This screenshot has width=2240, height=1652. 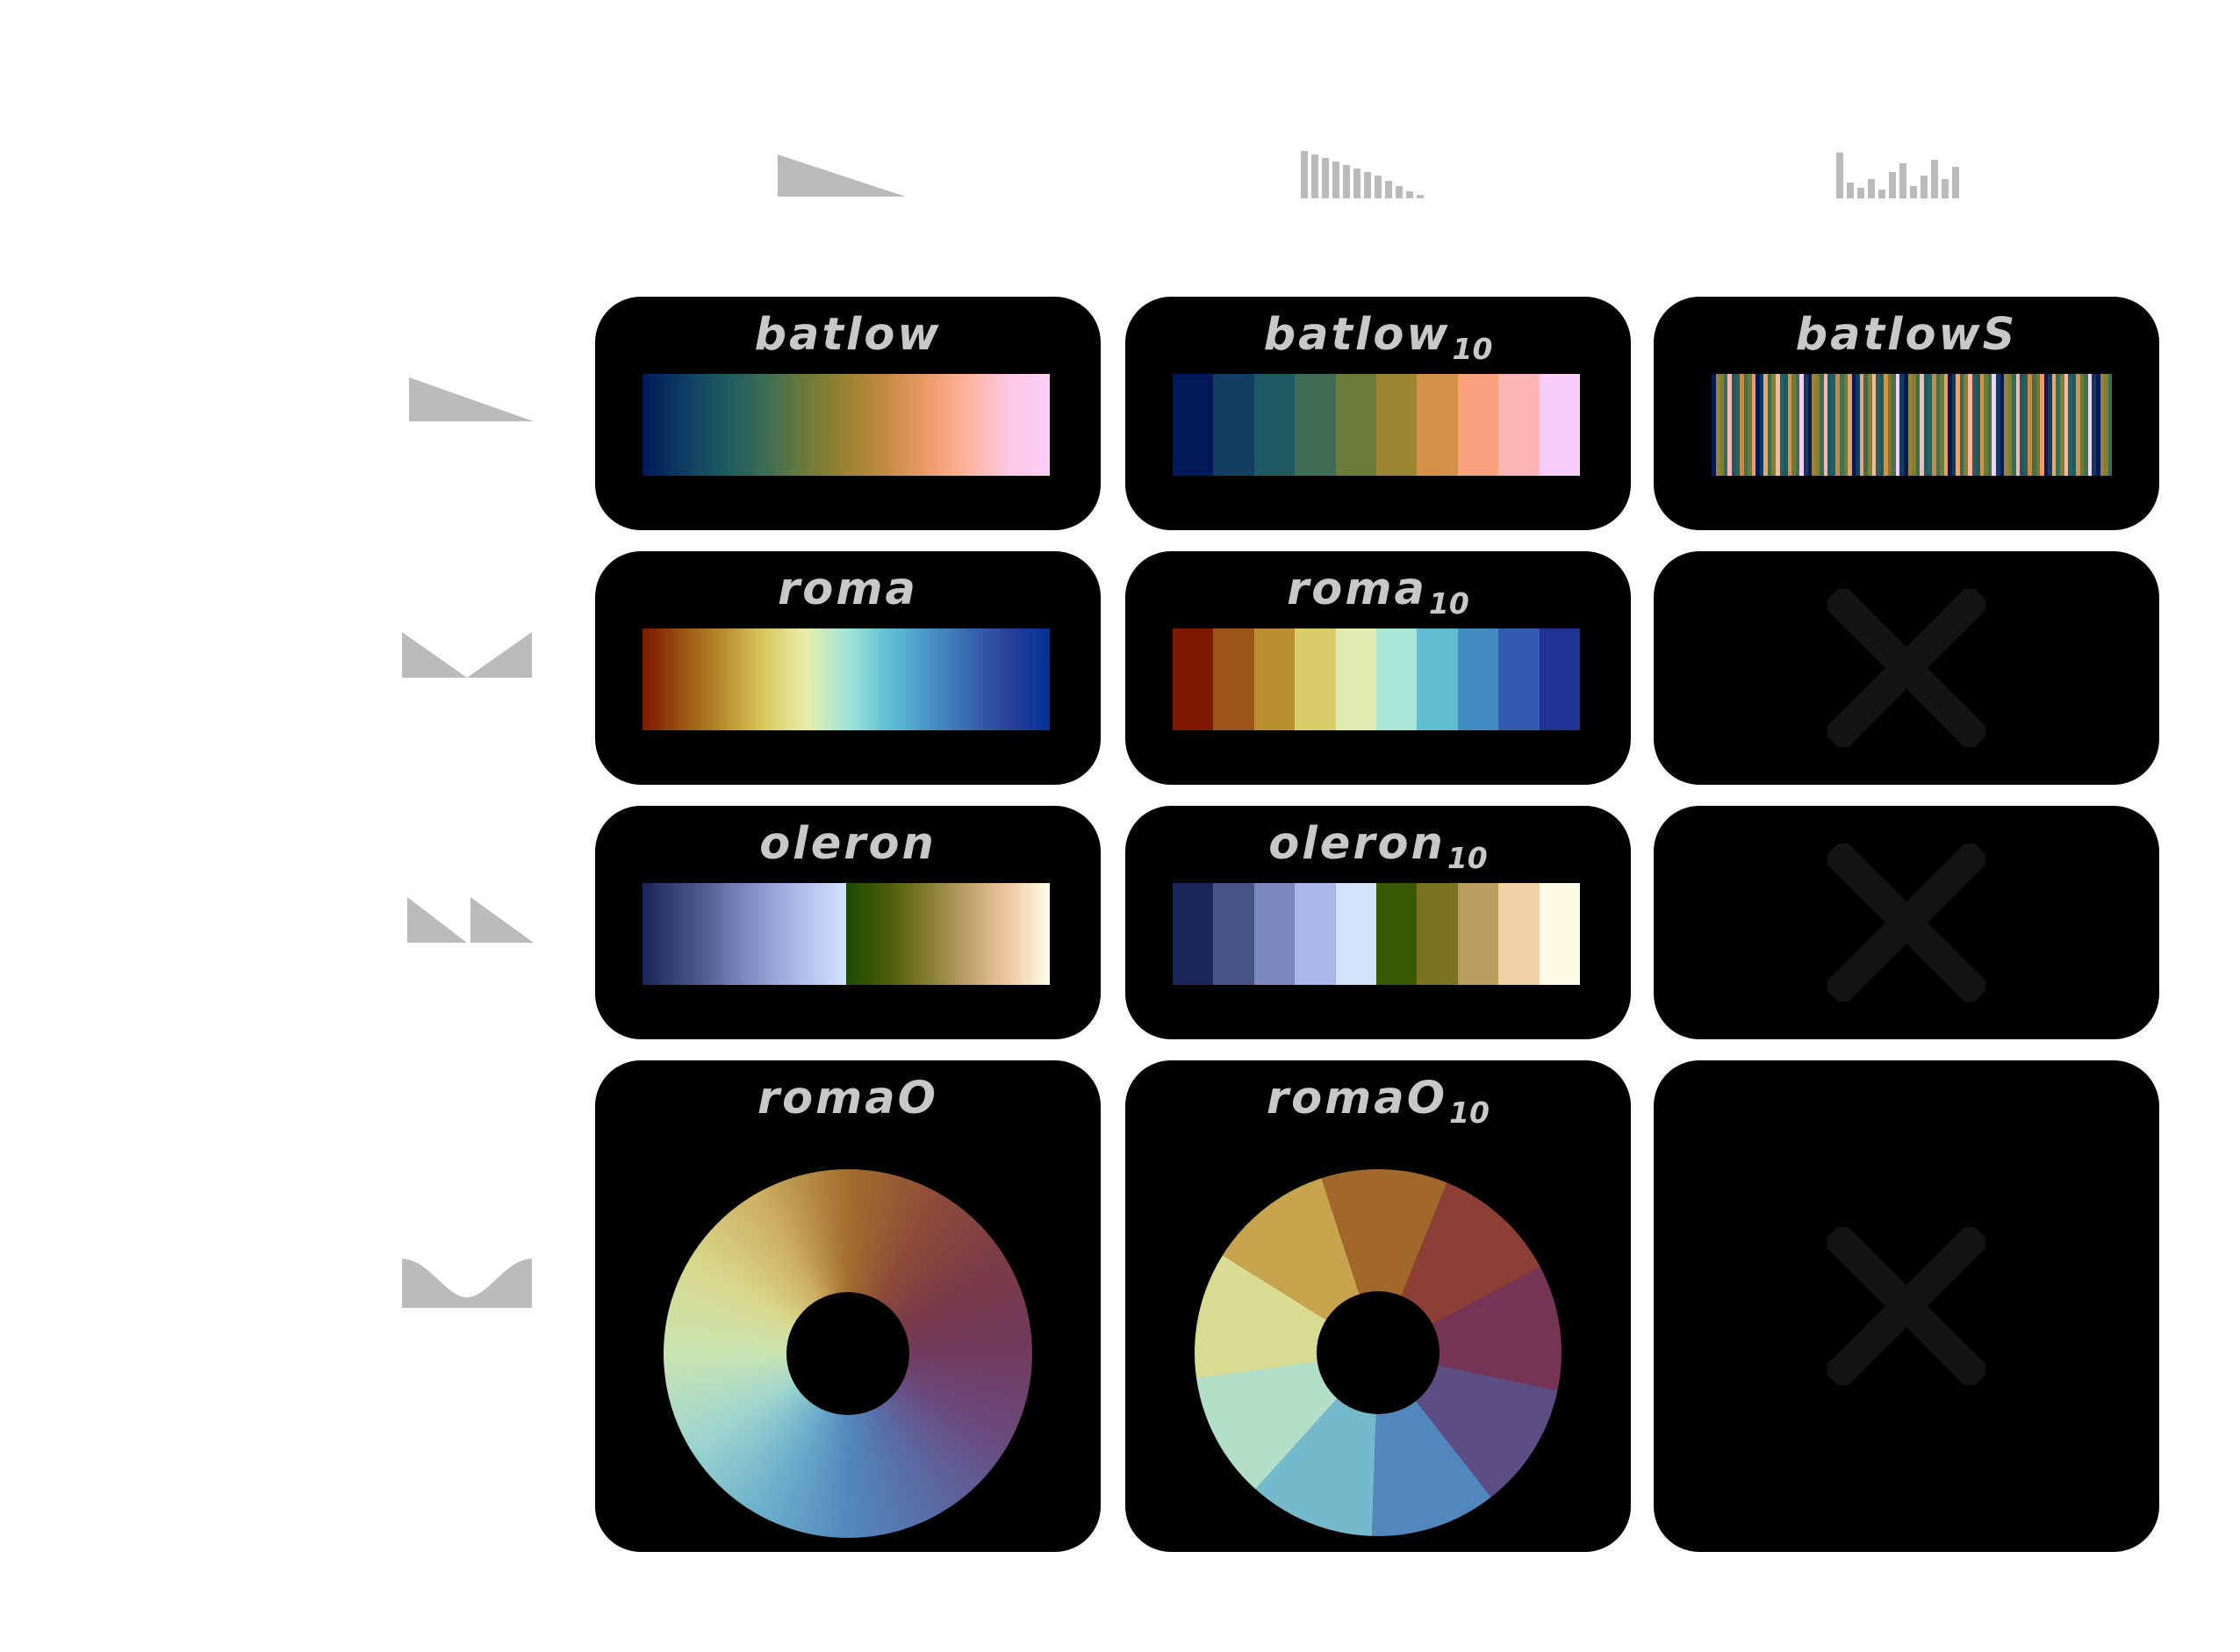 I want to click on colormap-title: romaO, so click(x=848, y=1098).